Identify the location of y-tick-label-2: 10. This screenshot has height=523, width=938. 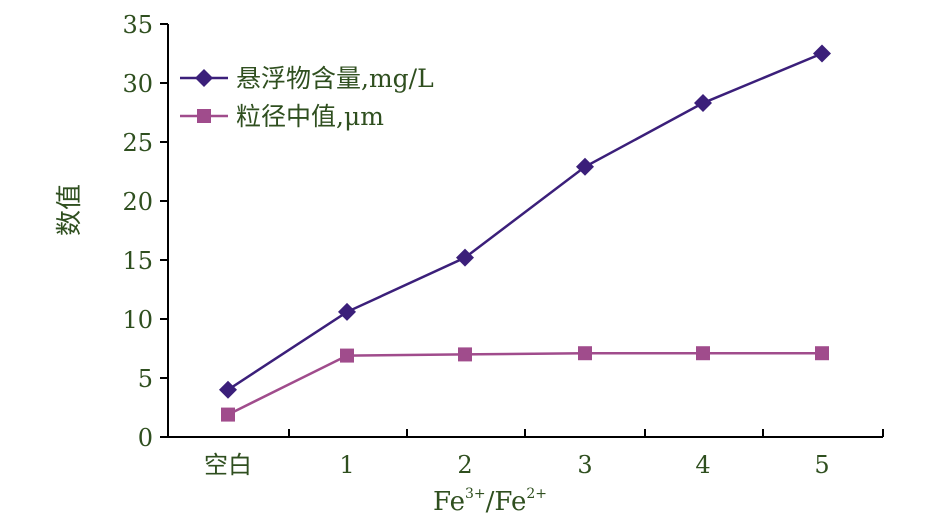
(137, 320).